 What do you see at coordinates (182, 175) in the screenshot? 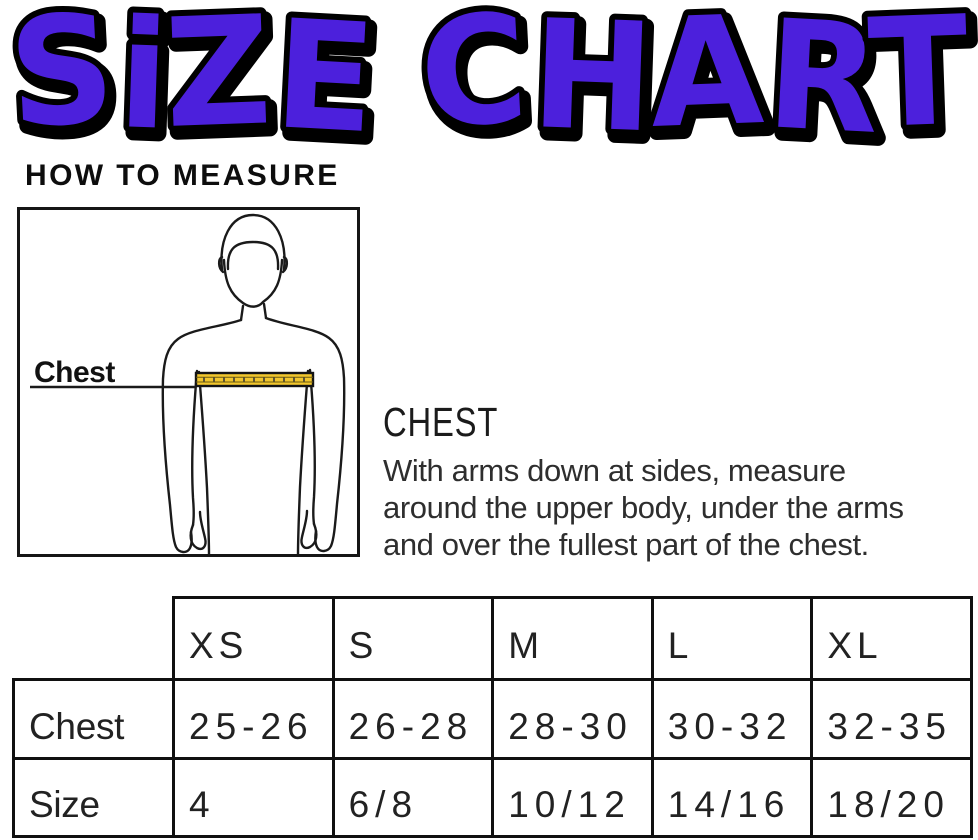
I see `how-to-measure-heading: HOW TO MEASURE` at bounding box center [182, 175].